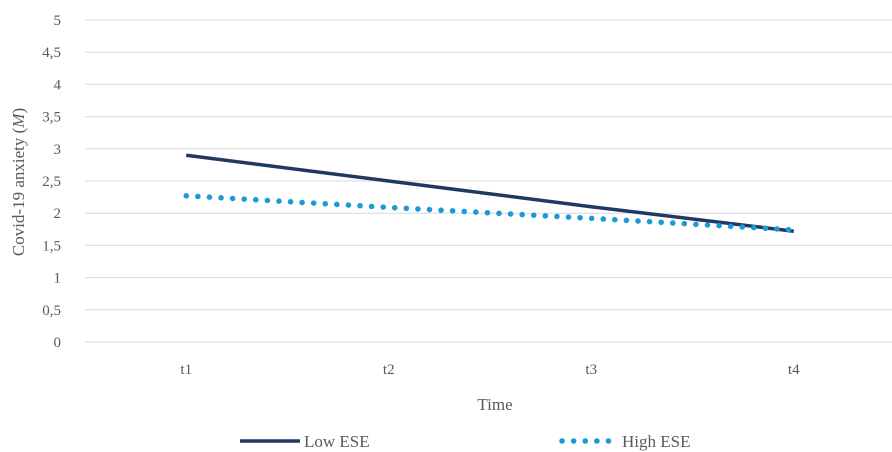 The width and height of the screenshot is (892, 452). What do you see at coordinates (58, 343) in the screenshot?
I see `y-tick-label: 0` at bounding box center [58, 343].